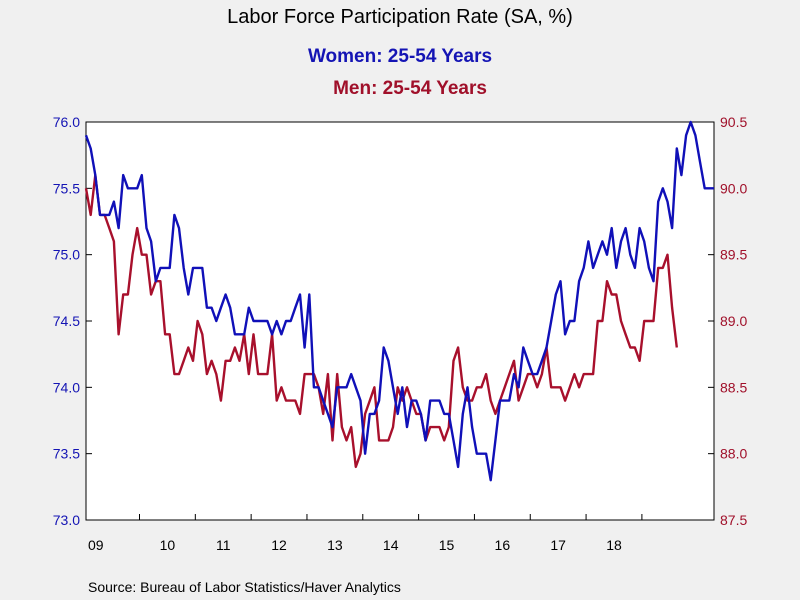 The image size is (800, 600). What do you see at coordinates (223, 545) in the screenshot?
I see `x-axis-tick-label: 11` at bounding box center [223, 545].